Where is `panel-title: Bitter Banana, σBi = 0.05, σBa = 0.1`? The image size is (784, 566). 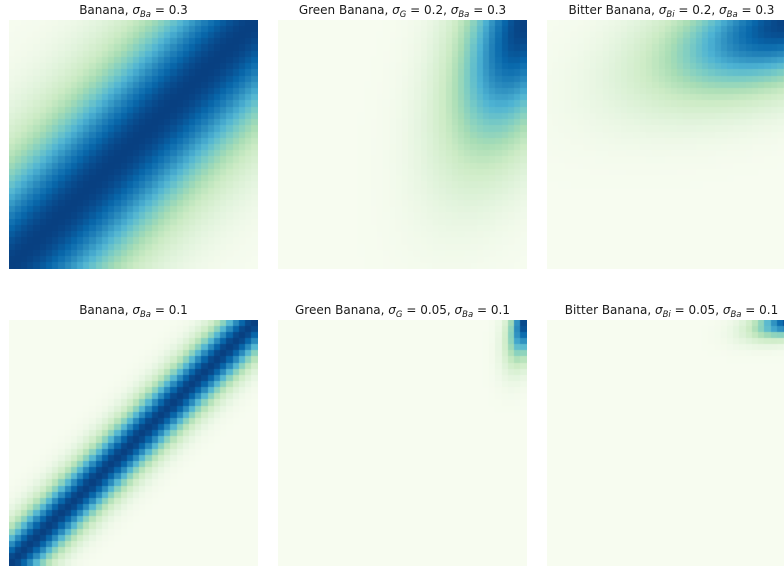 panel-title: Bitter Banana, σBi = 0.05, σBa = 0.1 is located at coordinates (671, 311).